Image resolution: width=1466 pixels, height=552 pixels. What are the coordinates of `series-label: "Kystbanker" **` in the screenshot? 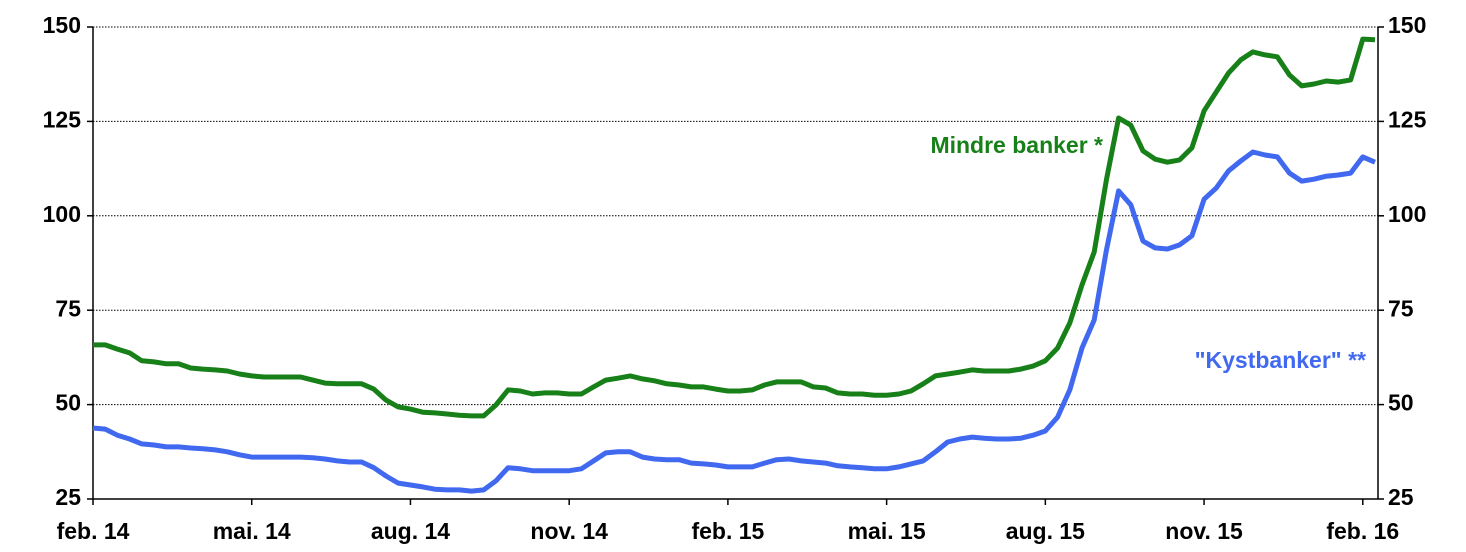 It's located at (1280, 360).